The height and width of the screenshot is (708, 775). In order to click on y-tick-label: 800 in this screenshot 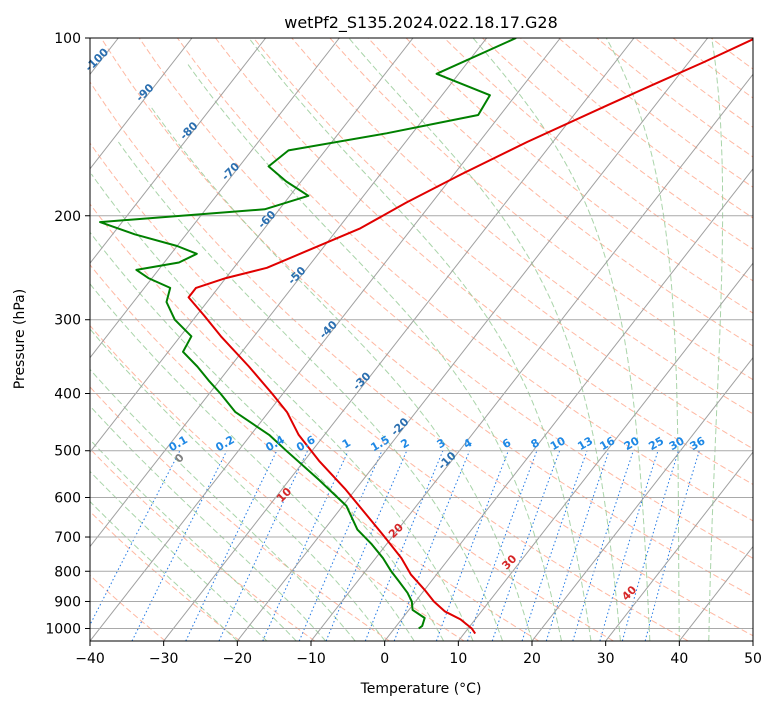, I will do `click(67, 572)`.